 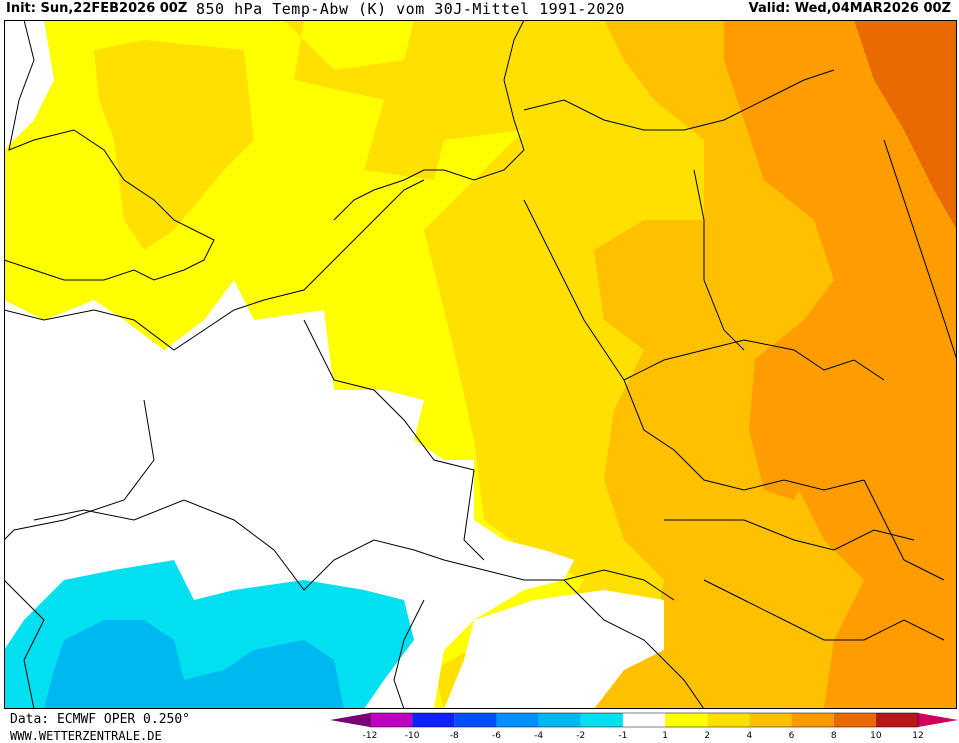 I want to click on border-czechia, so click(x=754, y=360).